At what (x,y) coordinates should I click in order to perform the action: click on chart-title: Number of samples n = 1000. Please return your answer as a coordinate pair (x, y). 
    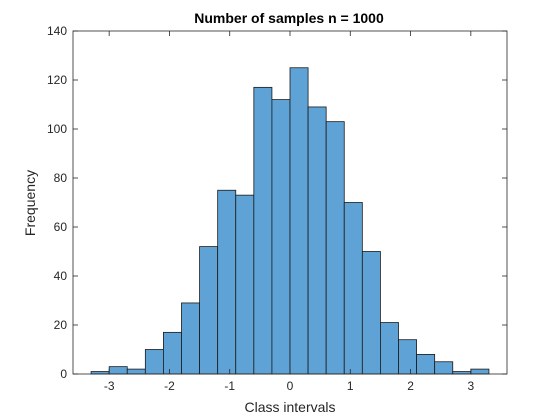
    Looking at the image, I should click on (289, 18).